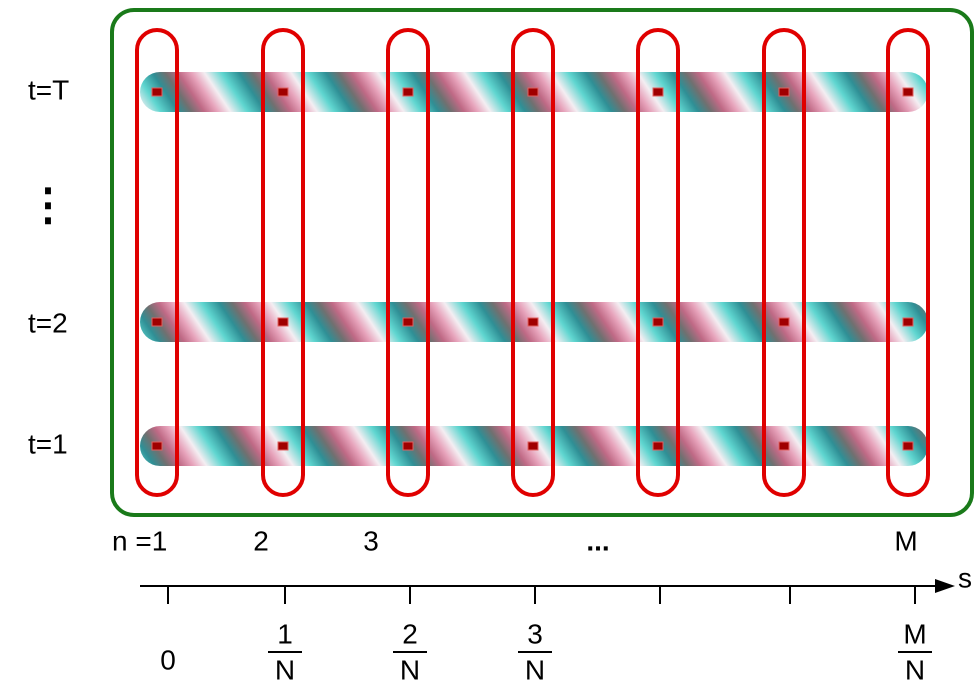 Image resolution: width=977 pixels, height=696 pixels. I want to click on row-label: t=T, so click(48, 89).